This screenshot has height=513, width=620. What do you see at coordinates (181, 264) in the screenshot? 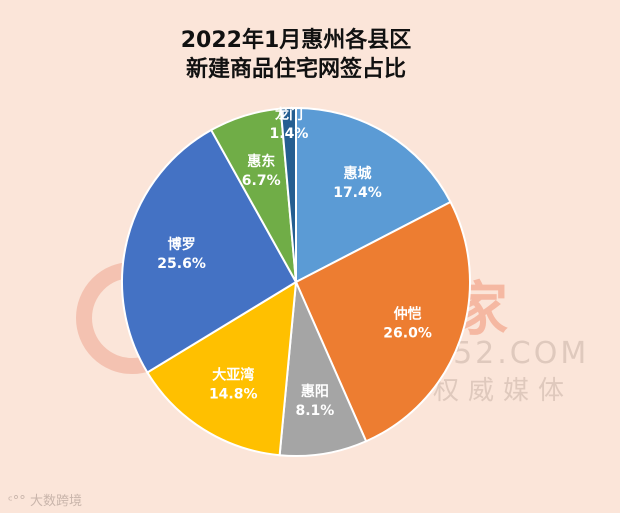
I see `slice-label-value: 25.6%` at bounding box center [181, 264].